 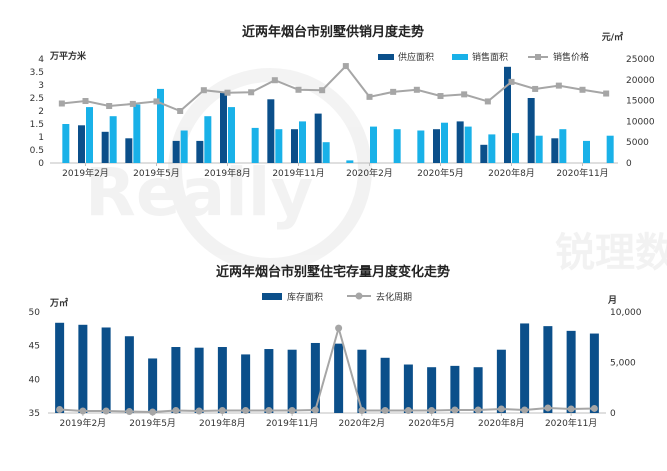 I want to click on chart2-y-right-tick: 10,000, so click(x=626, y=313).